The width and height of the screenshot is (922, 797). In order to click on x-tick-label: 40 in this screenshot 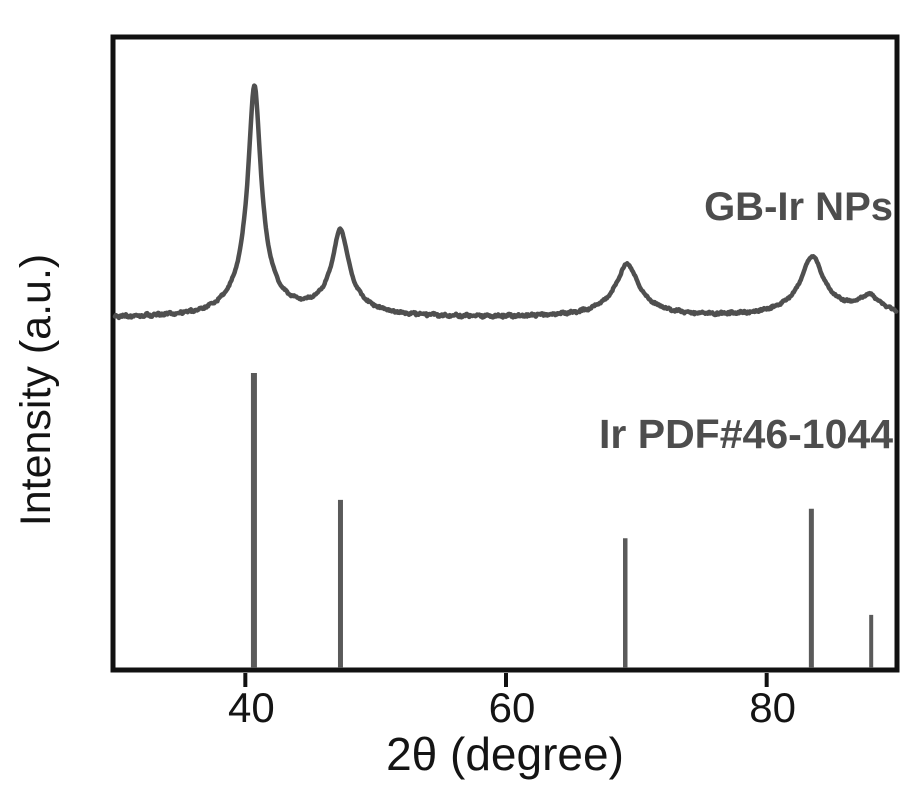, I will do `click(251, 707)`.